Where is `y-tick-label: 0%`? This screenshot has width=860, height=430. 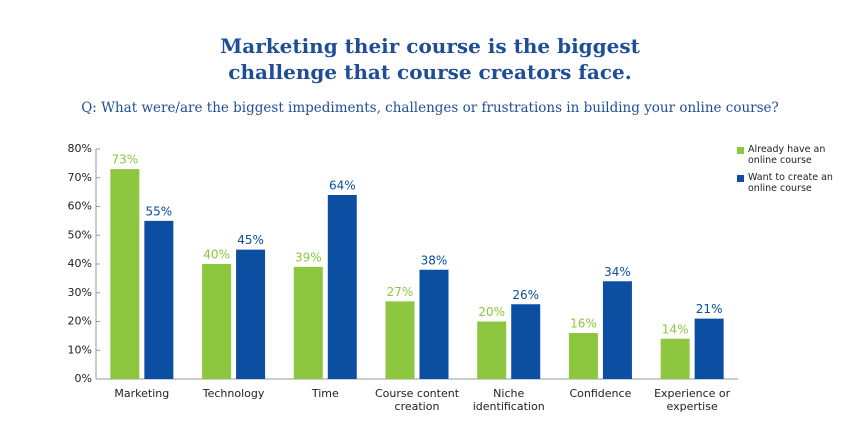 y-tick-label: 0% is located at coordinates (83, 378).